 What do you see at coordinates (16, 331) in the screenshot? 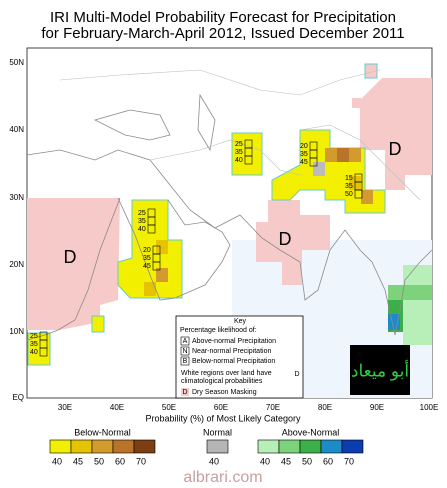
I see `lat-label: 10N` at bounding box center [16, 331].